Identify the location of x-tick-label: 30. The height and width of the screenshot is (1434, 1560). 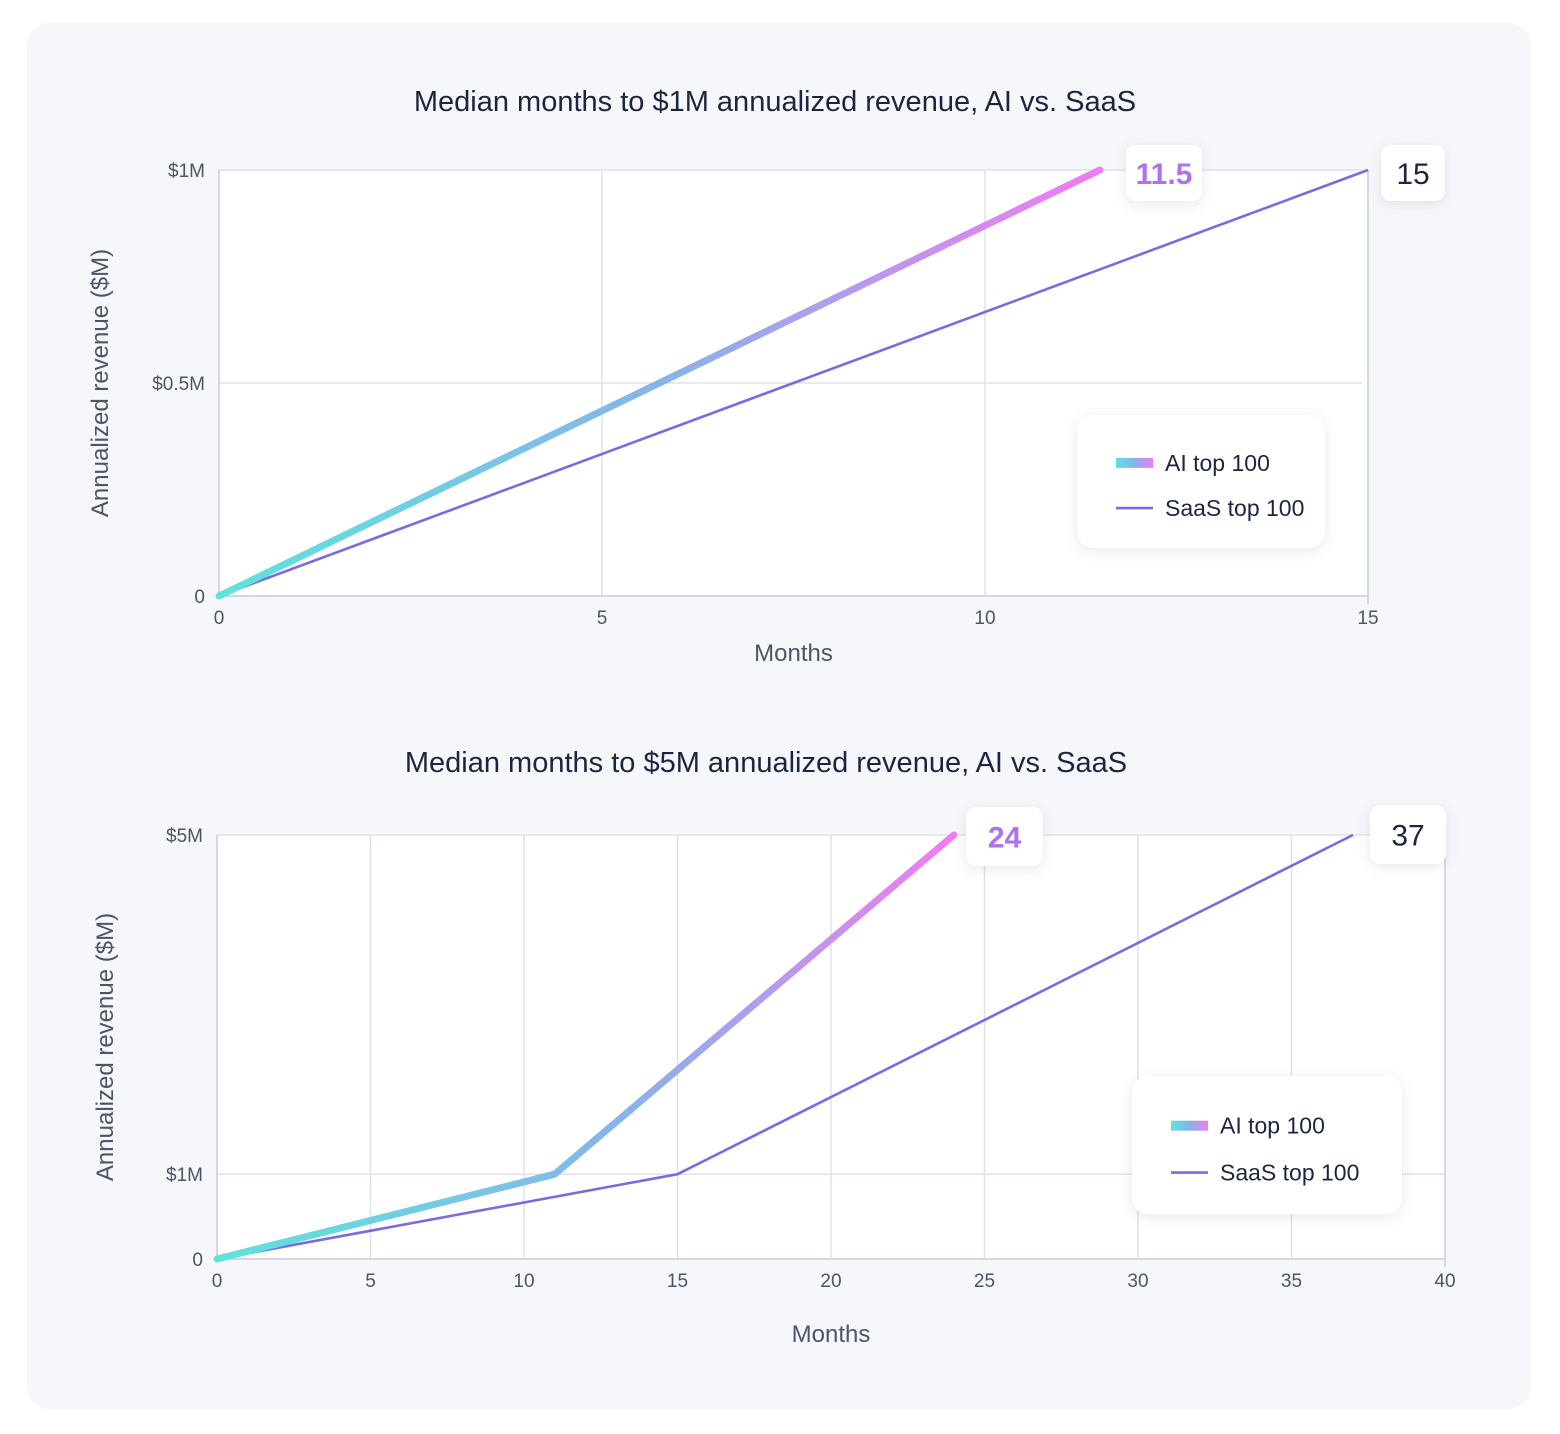
(1137, 1281).